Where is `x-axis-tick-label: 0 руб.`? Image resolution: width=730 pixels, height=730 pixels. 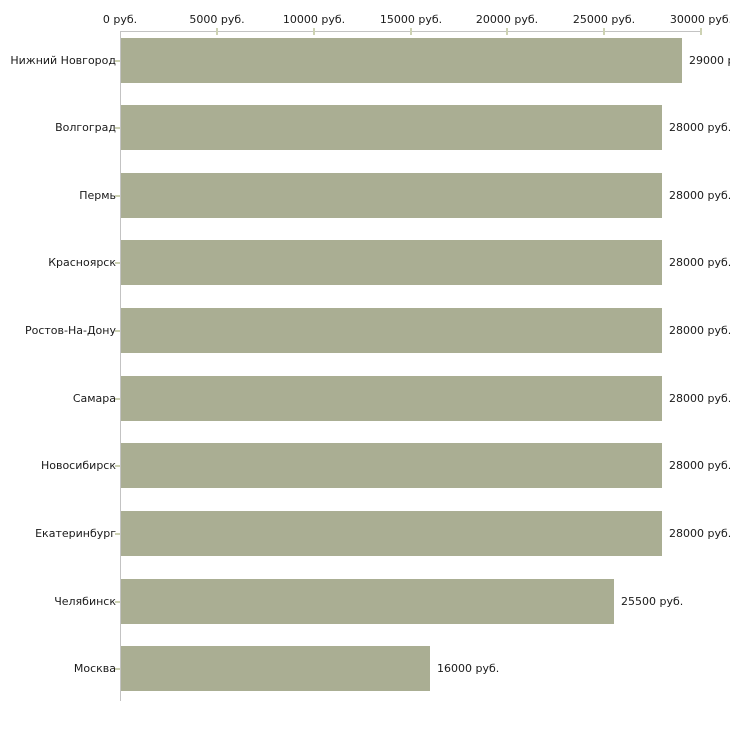 x-axis-tick-label: 0 руб. is located at coordinates (120, 19).